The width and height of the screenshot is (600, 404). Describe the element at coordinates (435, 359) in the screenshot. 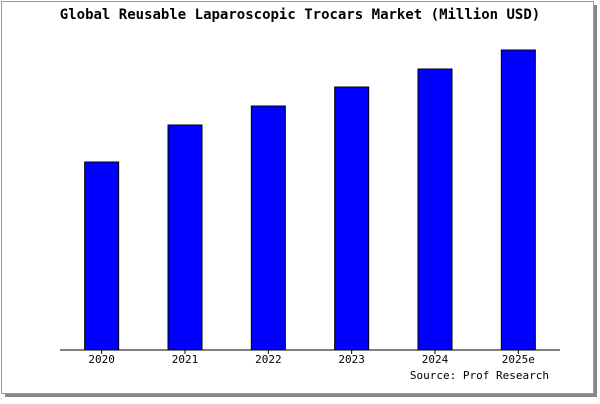

I see `x-tick-label: 2024` at that location.